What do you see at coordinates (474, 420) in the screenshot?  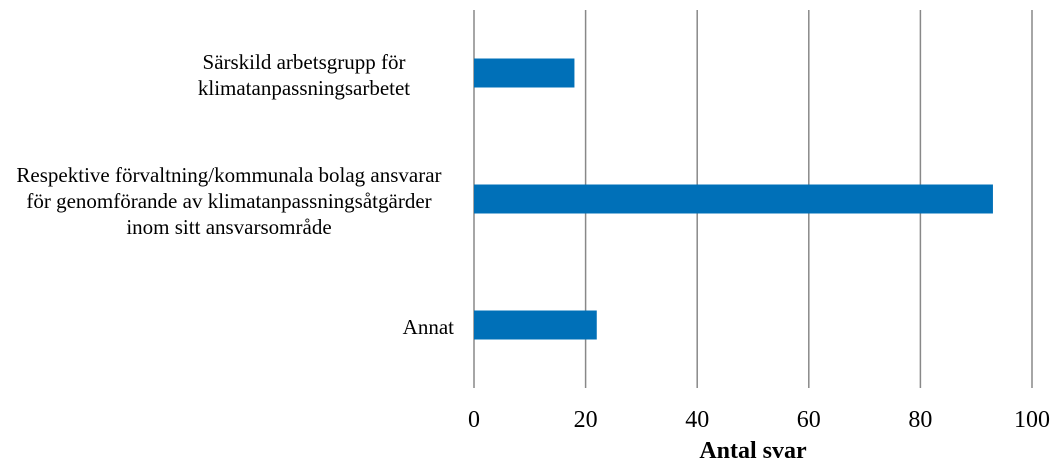 I see `x-tick-label: 0` at bounding box center [474, 420].